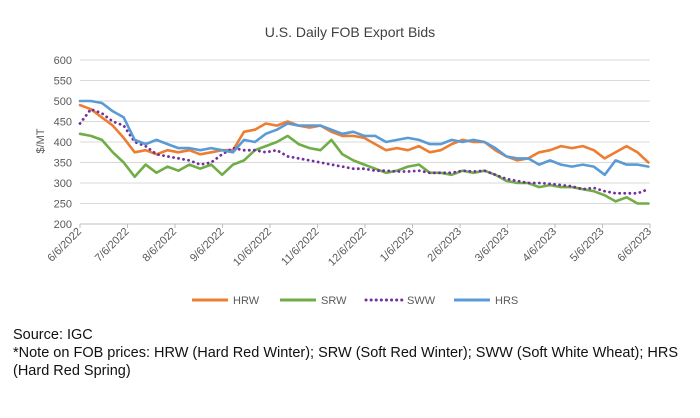  Describe the element at coordinates (634, 245) in the screenshot. I see `x-tick-label: 6/6/2023` at that location.